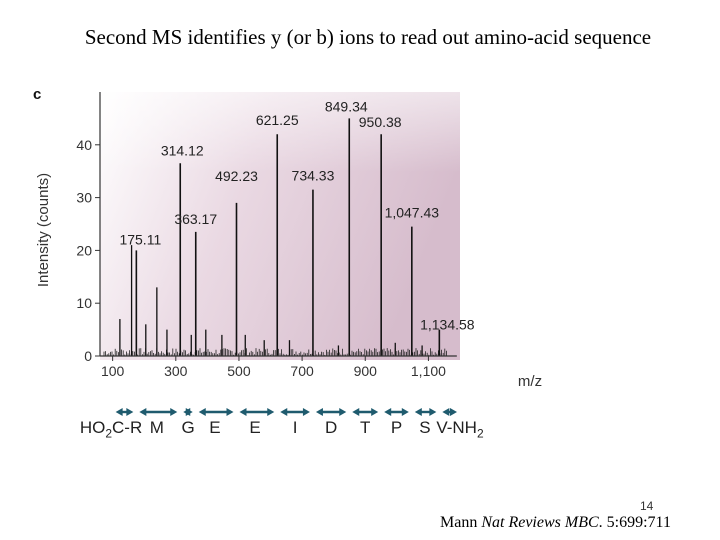  I want to click on minor-peaks, so click(271, 300).